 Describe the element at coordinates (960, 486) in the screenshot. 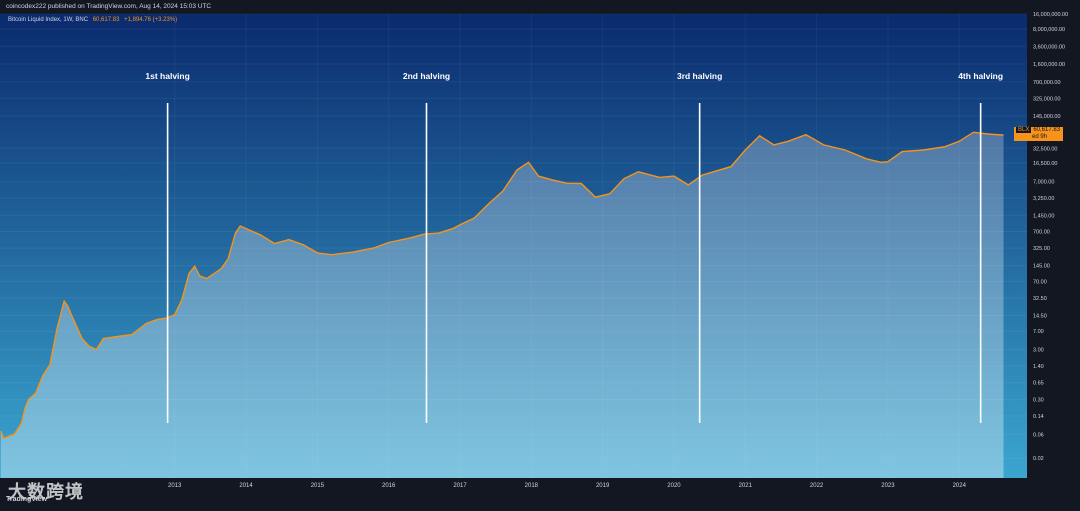

I see `x-tick-label: 2024` at that location.